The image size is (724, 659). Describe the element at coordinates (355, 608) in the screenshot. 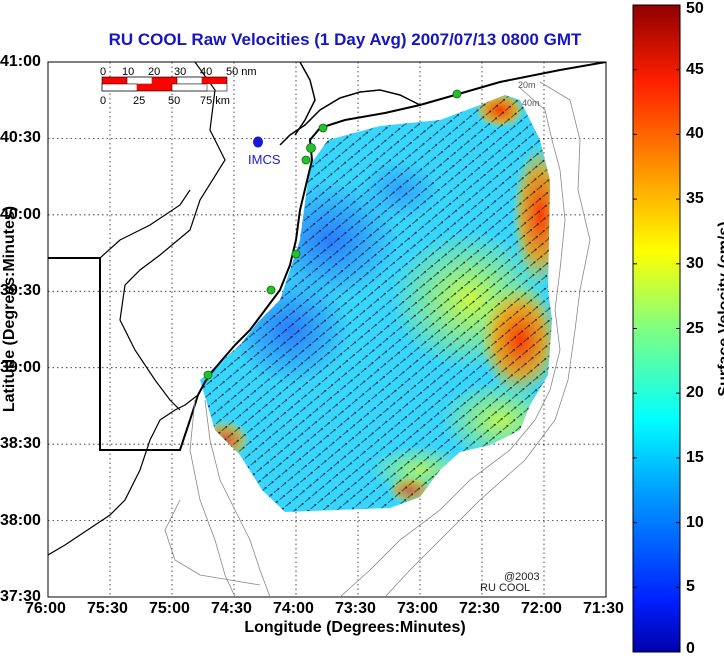

I see `x-tick-label: 73:30` at that location.